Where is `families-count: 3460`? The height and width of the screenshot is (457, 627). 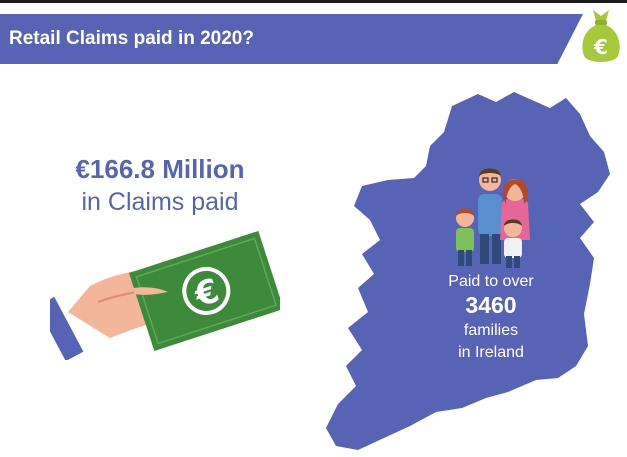 families-count: 3460 is located at coordinates (491, 305).